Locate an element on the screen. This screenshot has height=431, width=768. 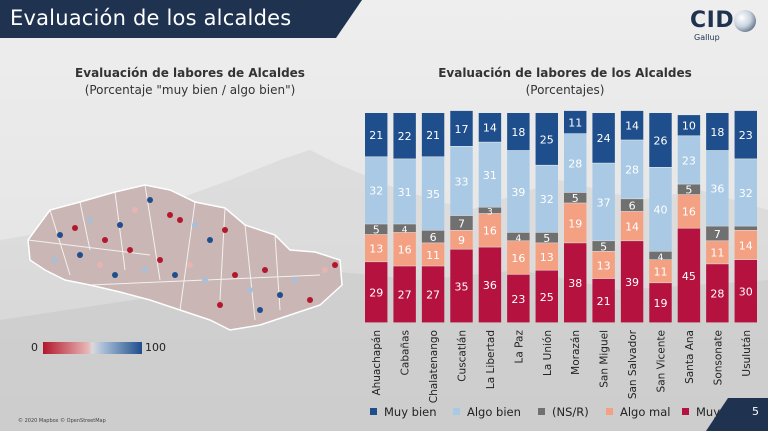
legend-item-algo-bien: Algo bien is located at coordinates (487, 412).